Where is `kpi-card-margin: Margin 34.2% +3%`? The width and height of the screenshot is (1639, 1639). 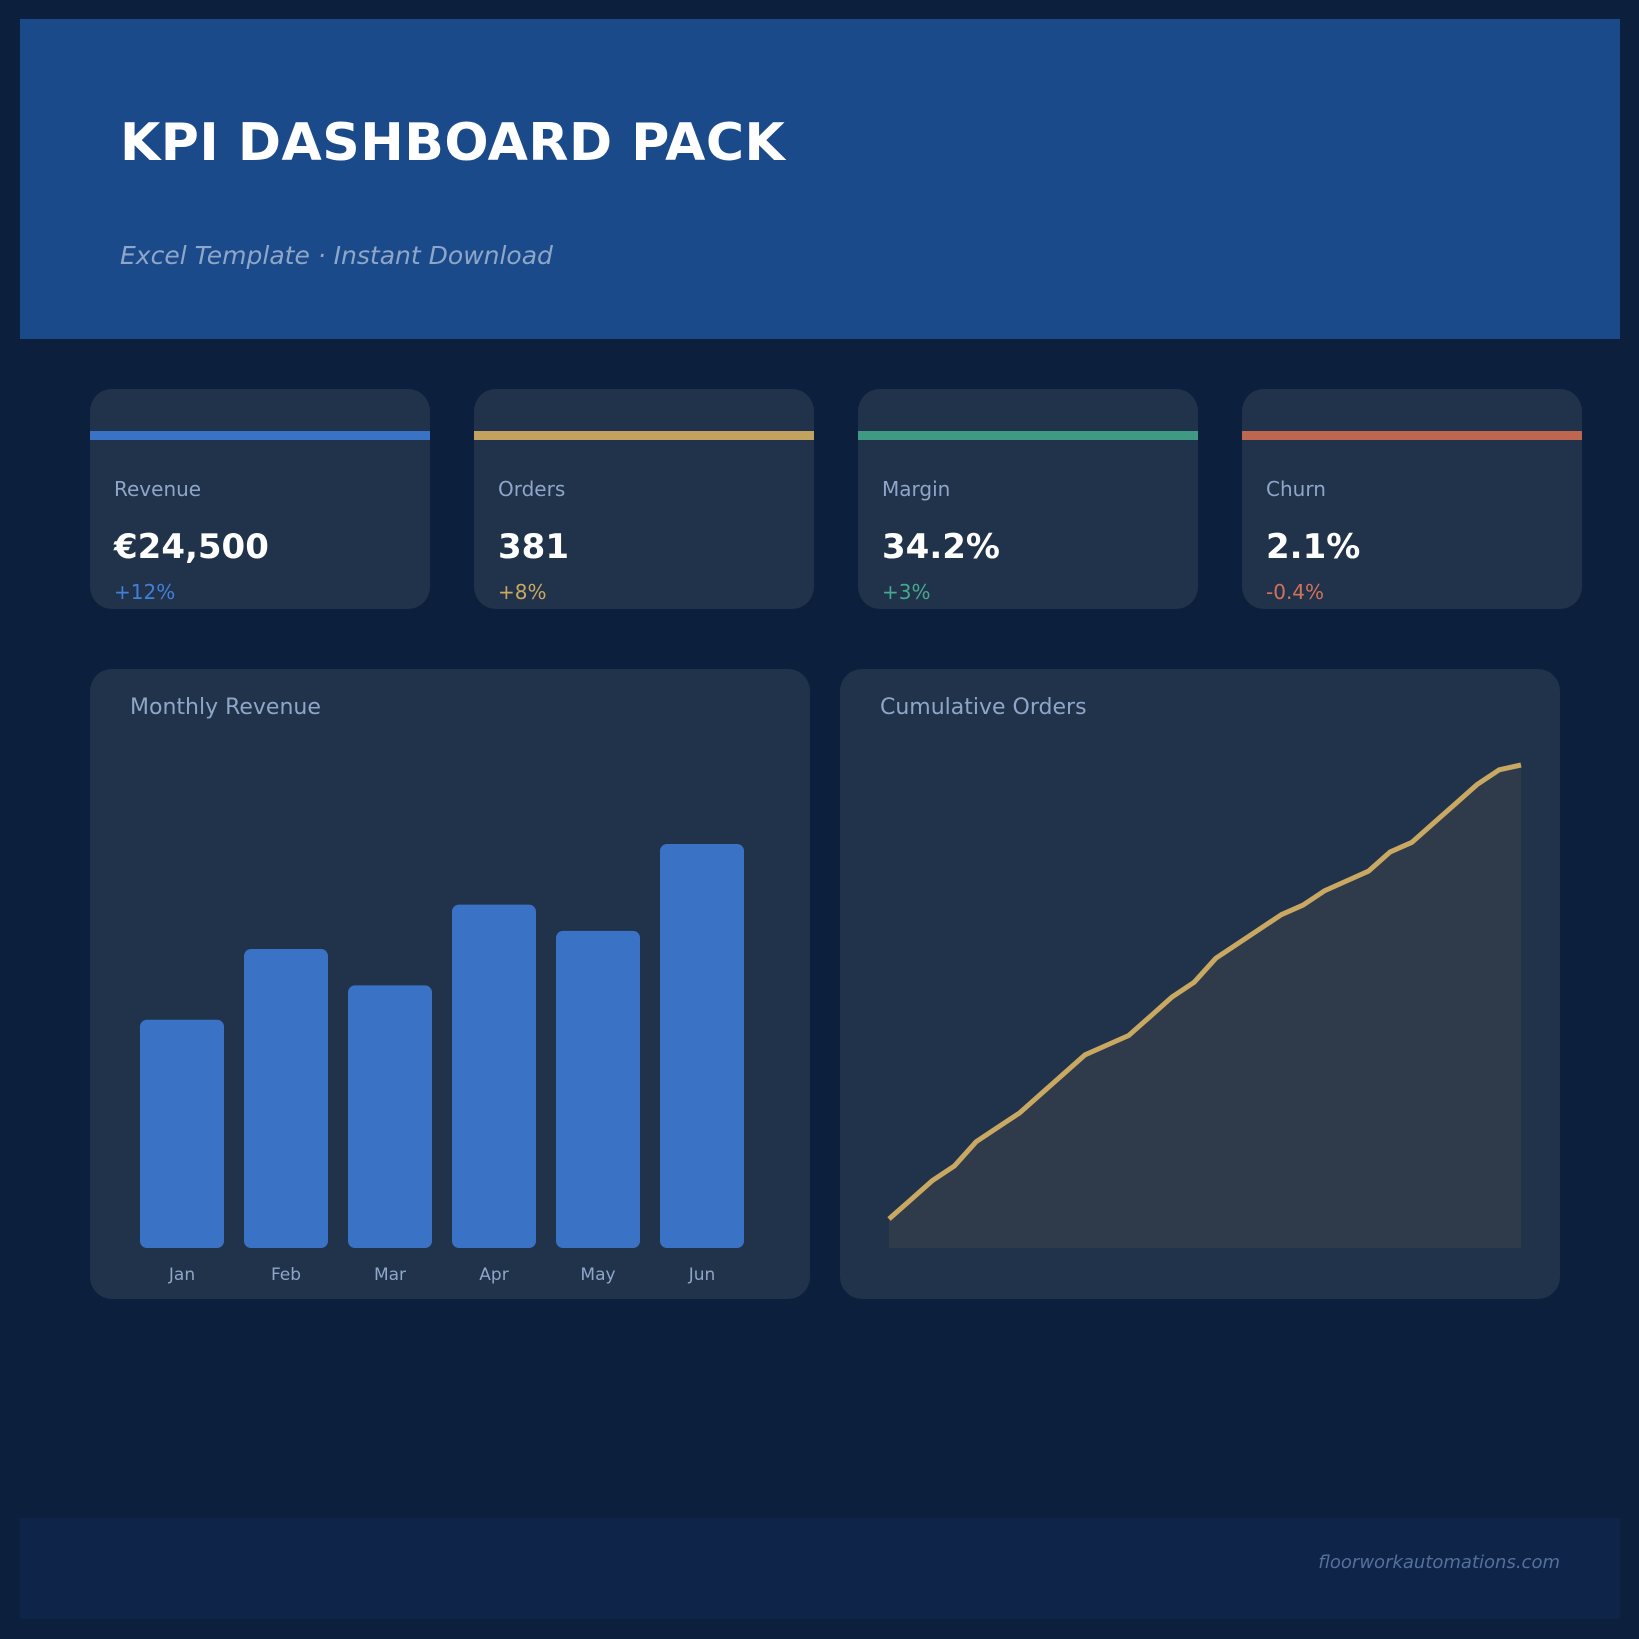
kpi-card-margin: Margin 34.2% +3% is located at coordinates (1028, 499).